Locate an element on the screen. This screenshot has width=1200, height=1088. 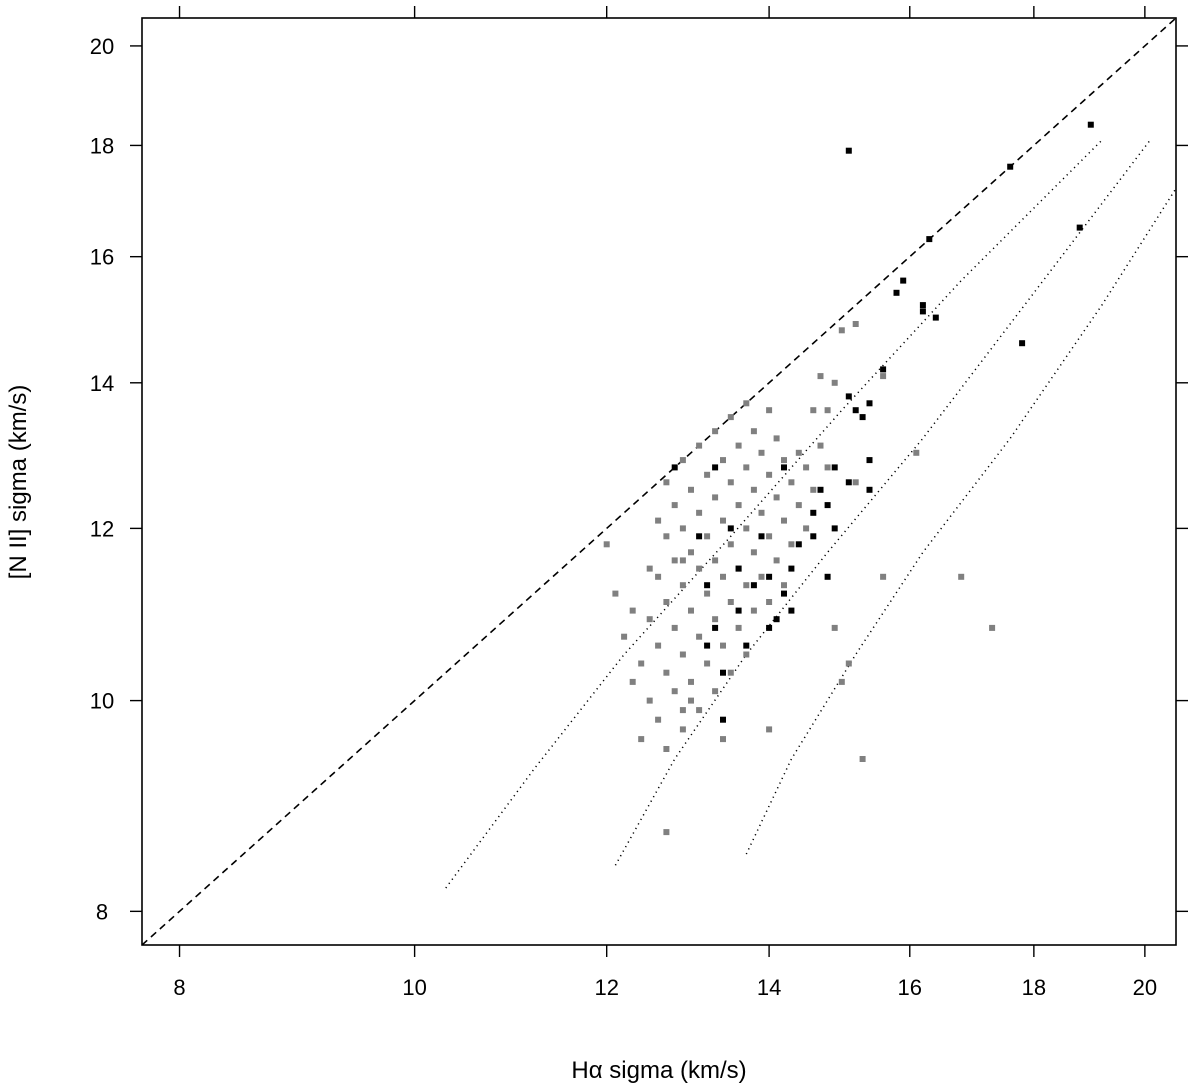
y-axis-title: [N II] sigma (km/s) is located at coordinates (18, 482).